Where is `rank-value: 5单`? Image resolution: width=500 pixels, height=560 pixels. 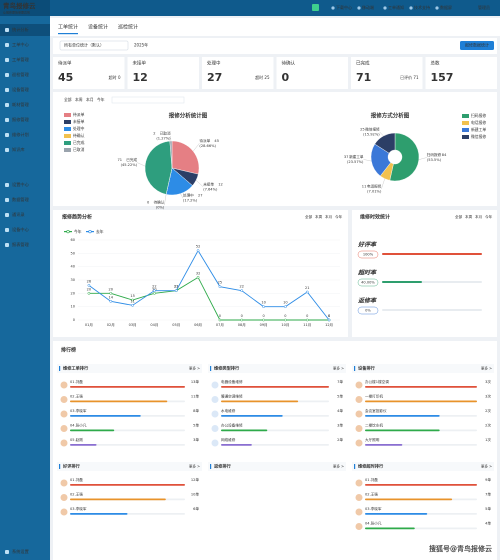 rank-value: 5单 is located at coordinates (340, 396).